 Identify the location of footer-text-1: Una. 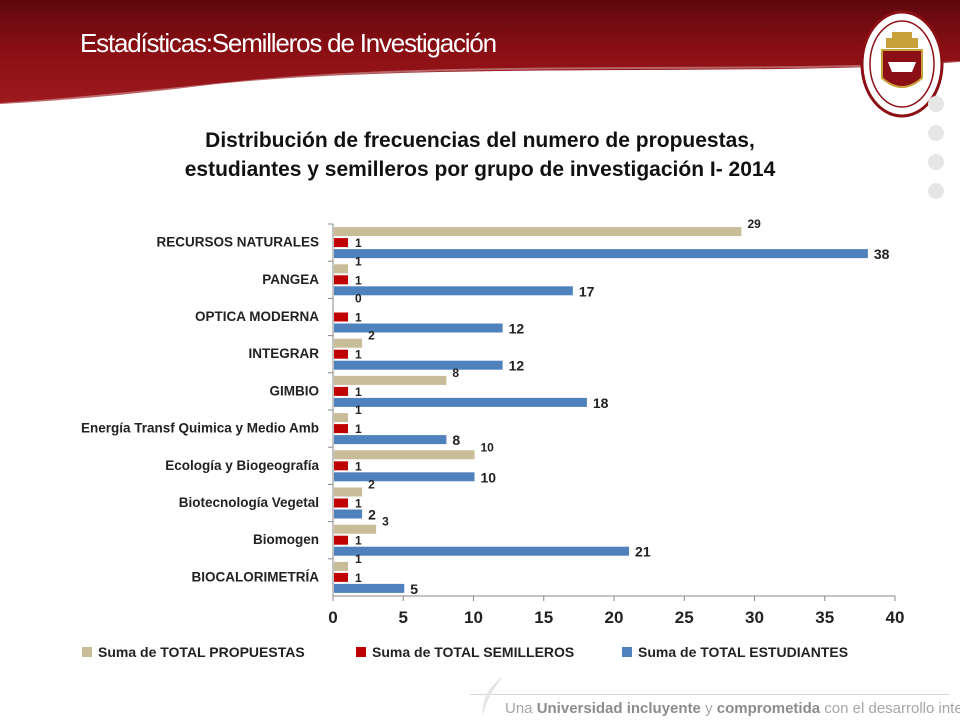
(521, 708).